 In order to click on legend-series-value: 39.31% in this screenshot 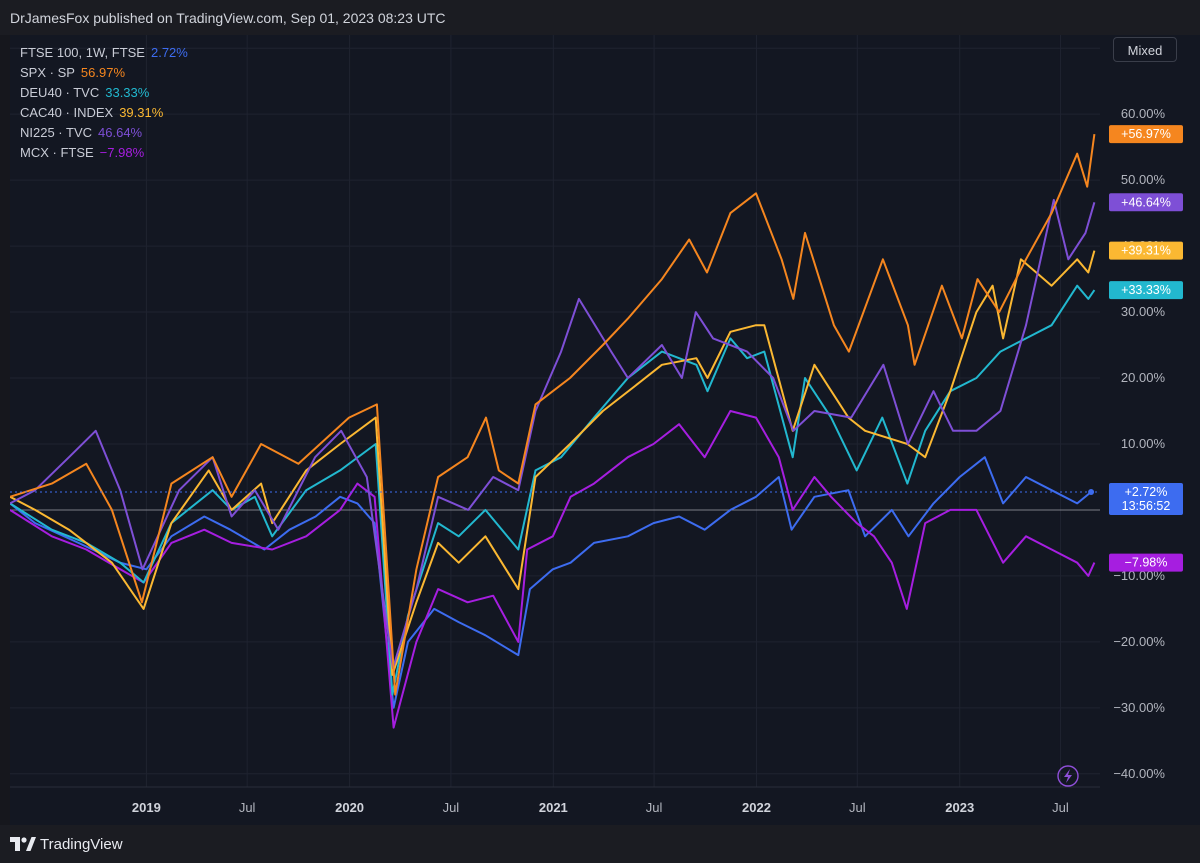, I will do `click(141, 112)`.